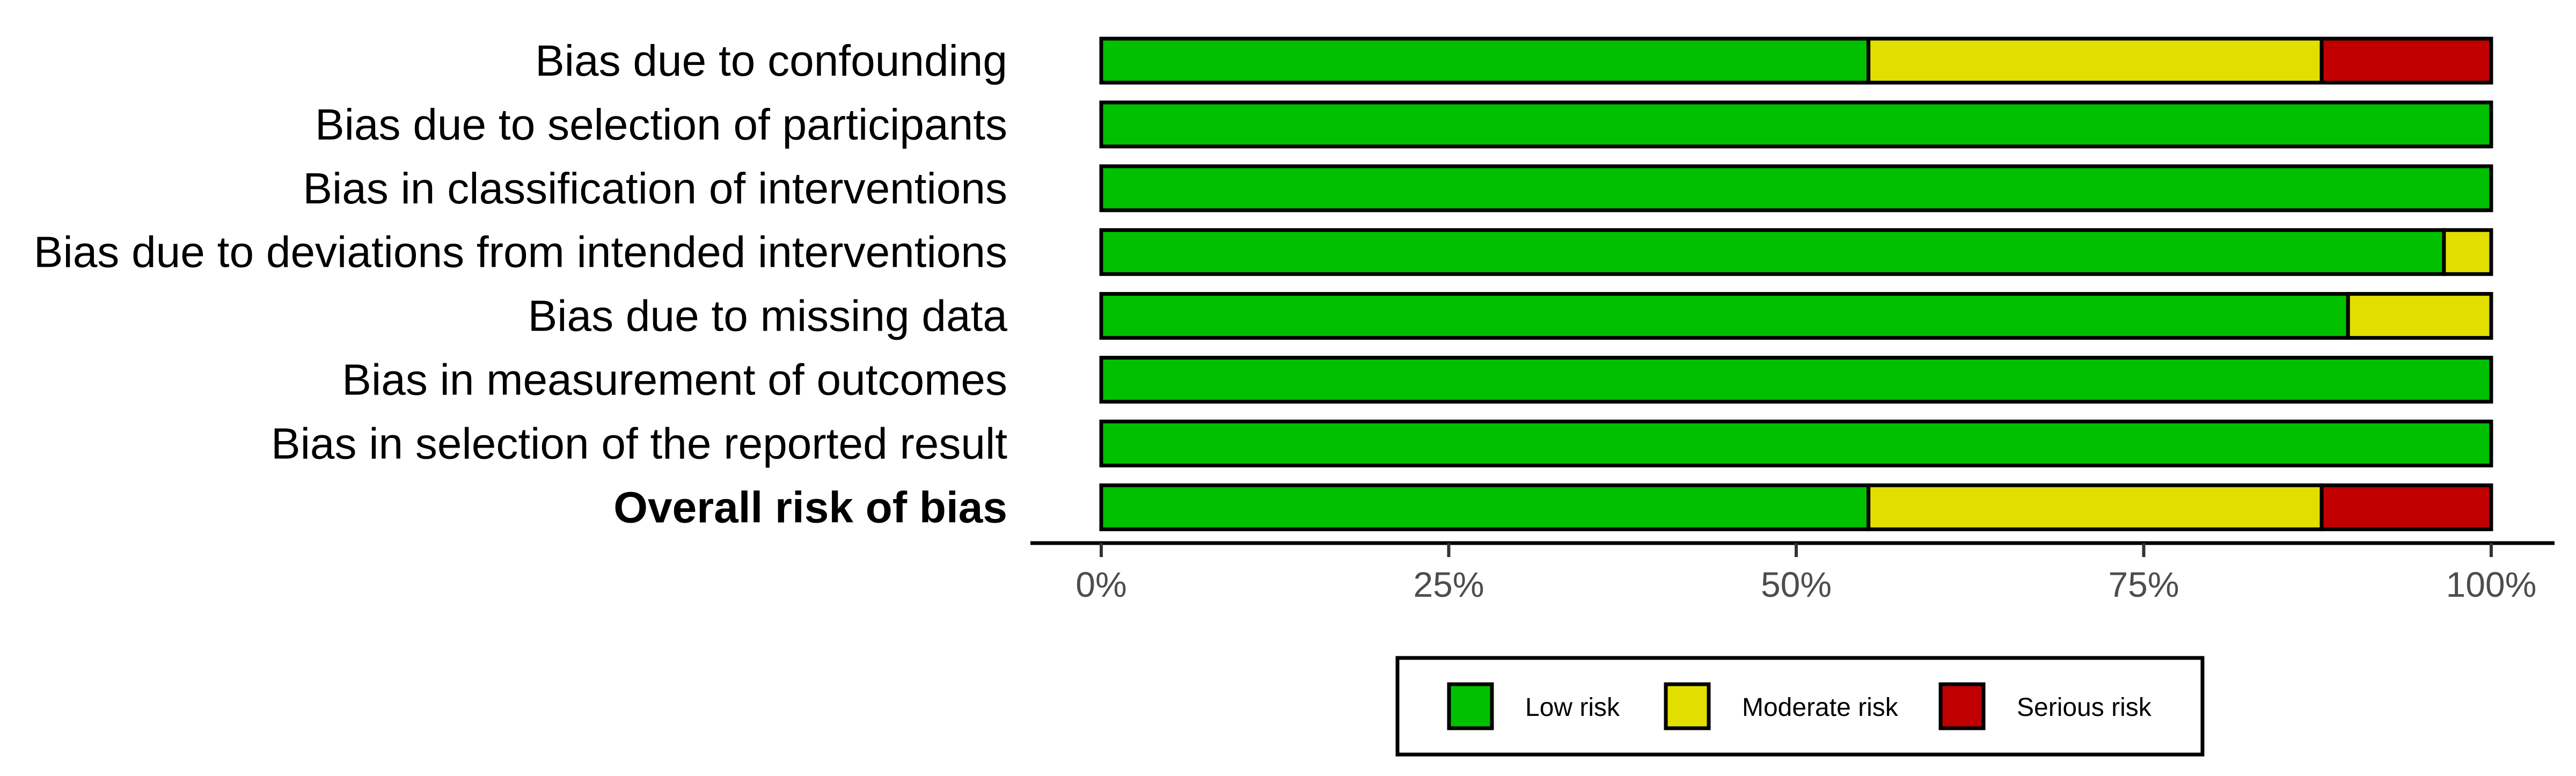 The width and height of the screenshot is (2576, 776). Describe the element at coordinates (1100, 584) in the screenshot. I see `x-tick-label: 0%` at that location.